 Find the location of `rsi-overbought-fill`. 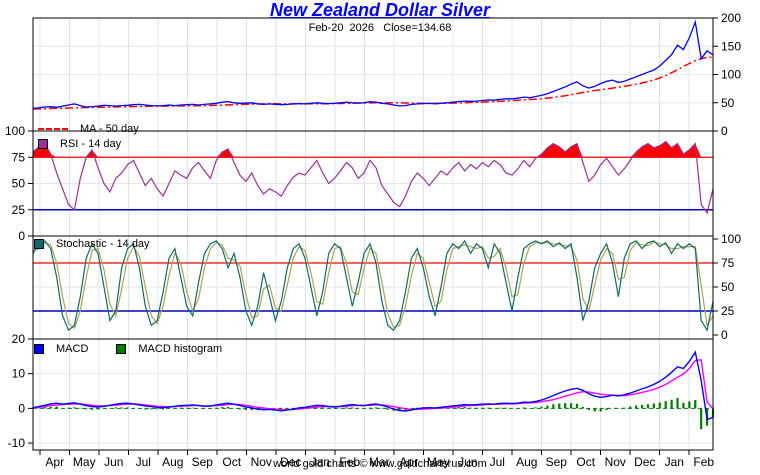

rsi-overbought-fill is located at coordinates (373, 149).